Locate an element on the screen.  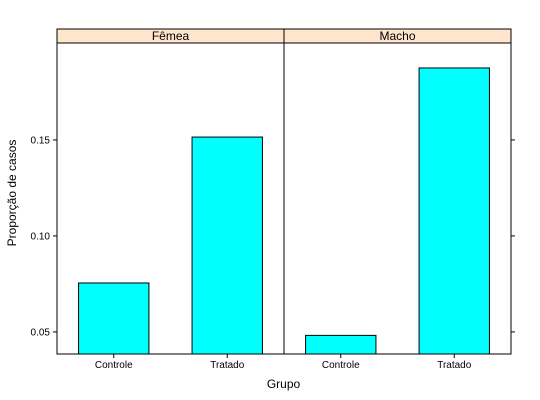
panel-strip-label: Fêmea is located at coordinates (171, 36).